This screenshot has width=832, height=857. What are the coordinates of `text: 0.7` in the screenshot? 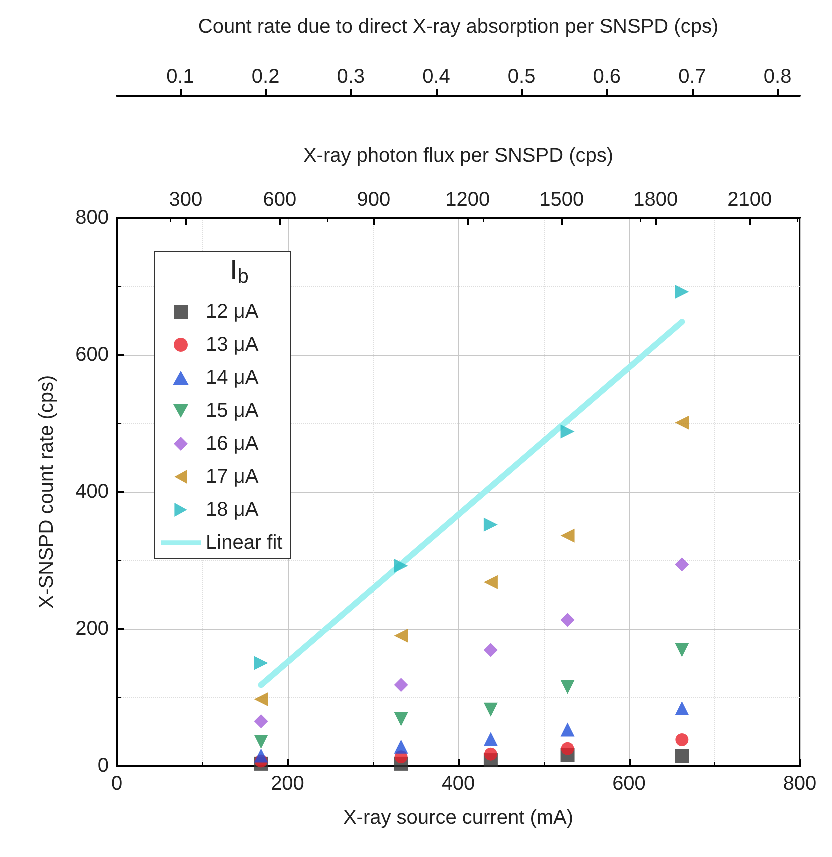 It's located at (692, 77).